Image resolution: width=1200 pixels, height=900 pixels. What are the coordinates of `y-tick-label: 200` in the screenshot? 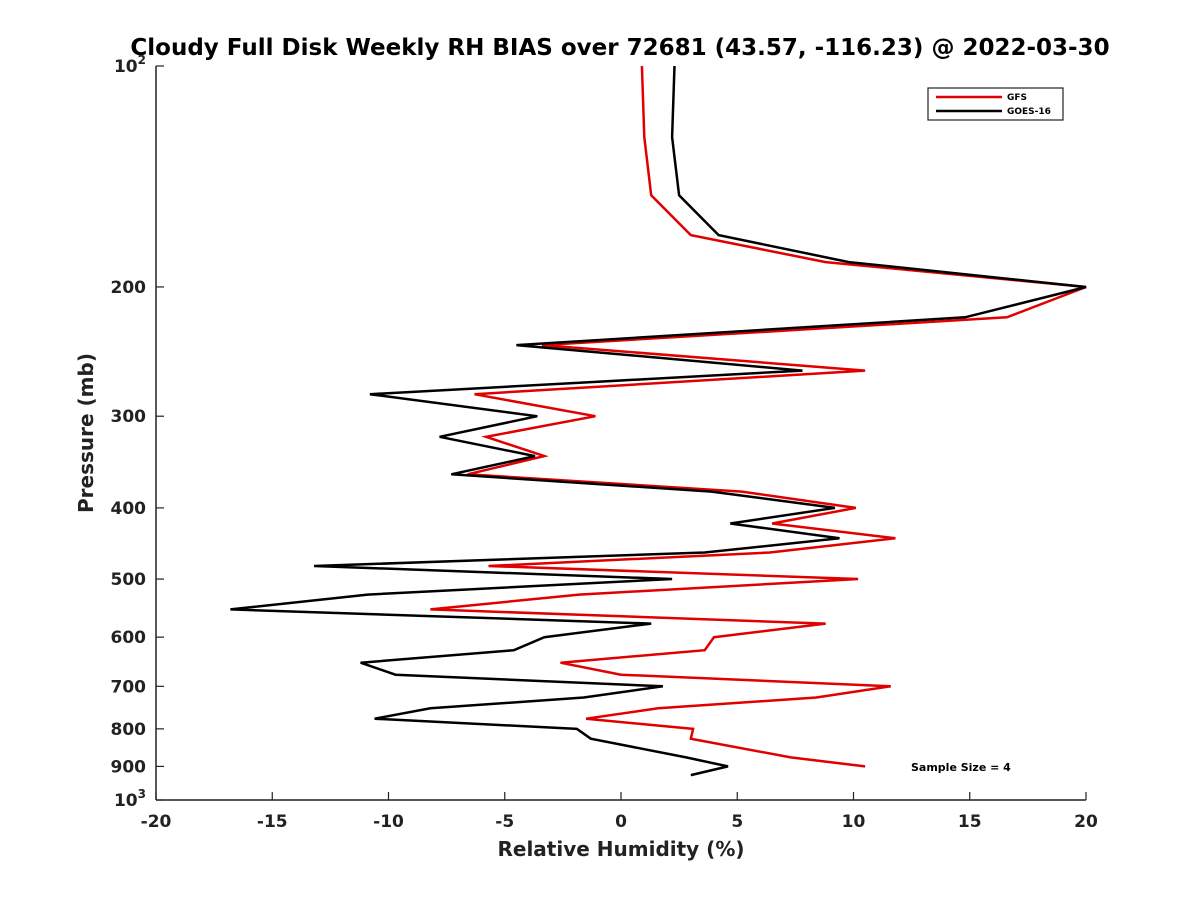 It's located at (129, 288).